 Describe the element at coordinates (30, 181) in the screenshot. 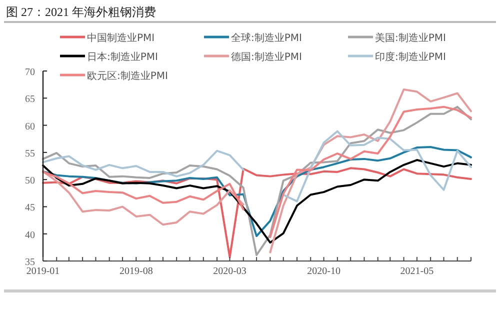

I see `y-tick-label: 50` at that location.